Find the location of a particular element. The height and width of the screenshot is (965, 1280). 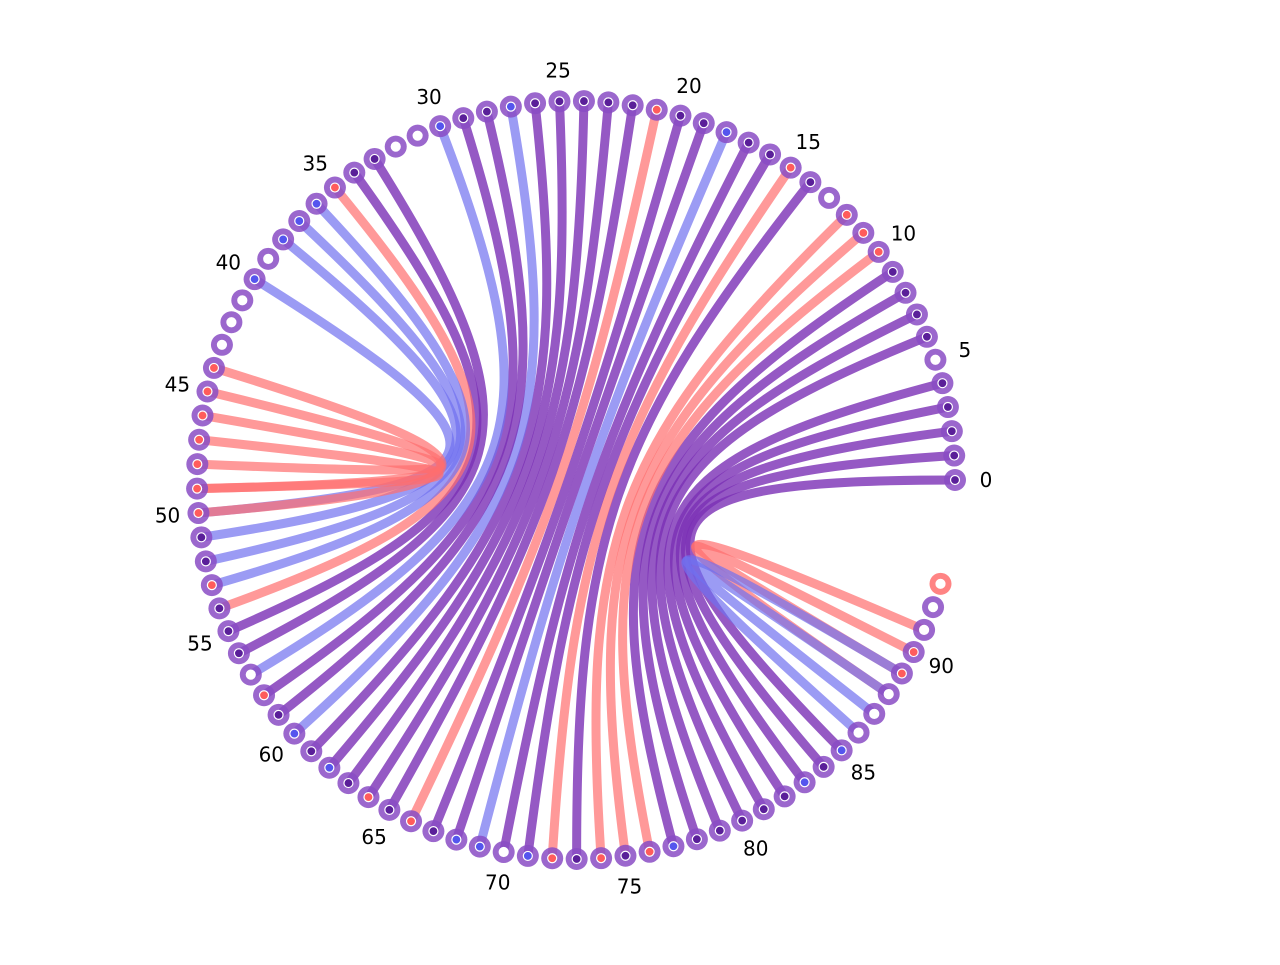

tick-label-40: 40 is located at coordinates (228, 263).